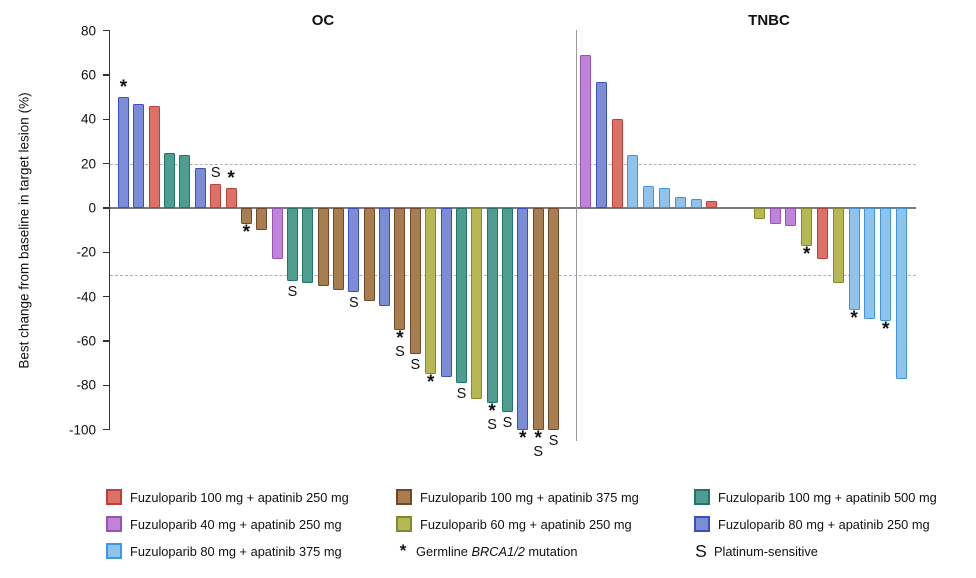 The height and width of the screenshot is (578, 976). I want to click on legend-label: Fuzuloparib 60 mg + apatinib 250 mg, so click(526, 524).